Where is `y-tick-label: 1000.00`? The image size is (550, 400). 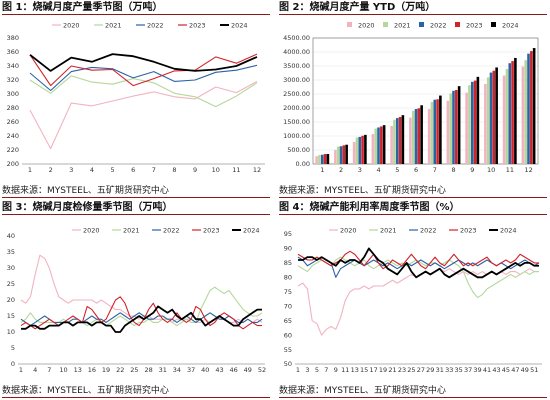
y-tick-label: 1000.00 is located at coordinates (296, 136).